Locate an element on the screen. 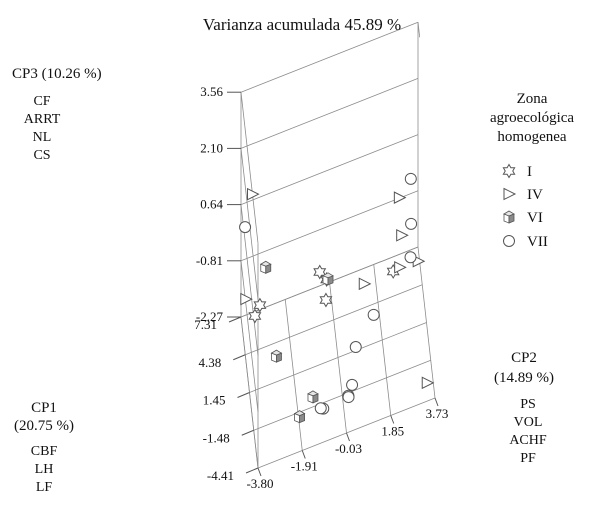  cp3-variable-3: NL is located at coordinates (42, 137).